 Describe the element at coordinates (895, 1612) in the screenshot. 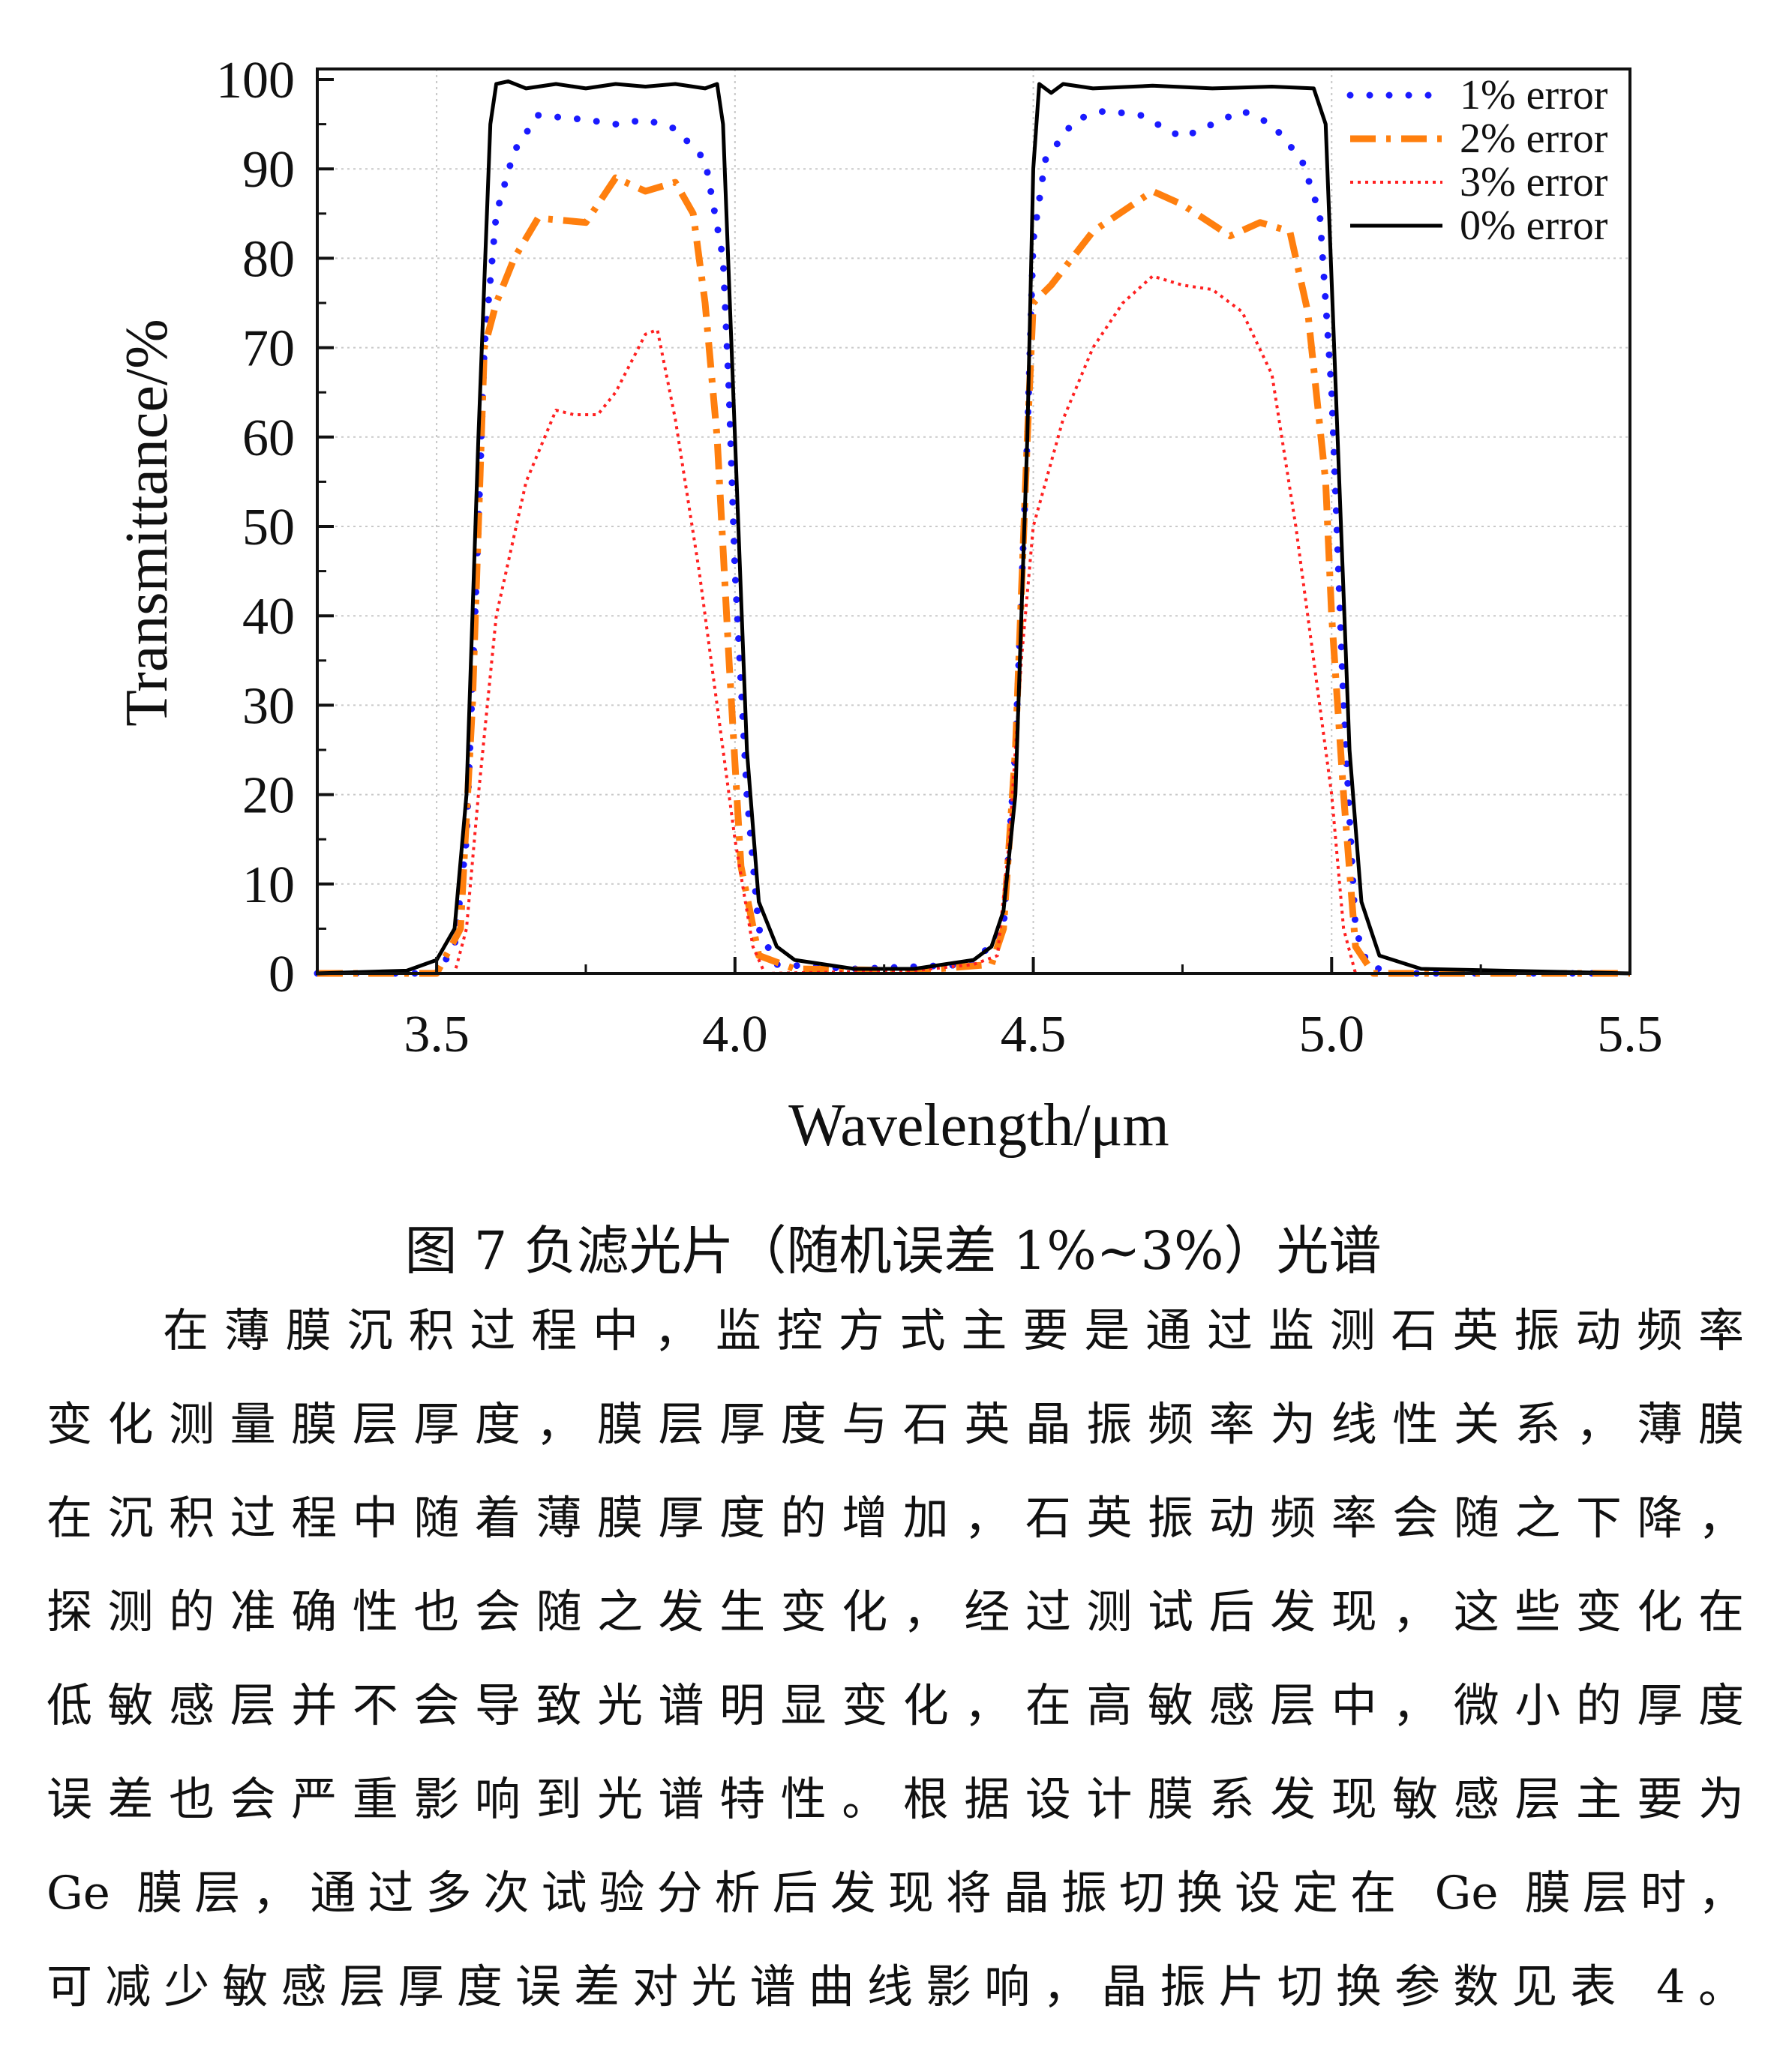

I see `paragraph-line: 探测的准确性也会随之发生变化，经过测试后发现，这些变化在` at that location.